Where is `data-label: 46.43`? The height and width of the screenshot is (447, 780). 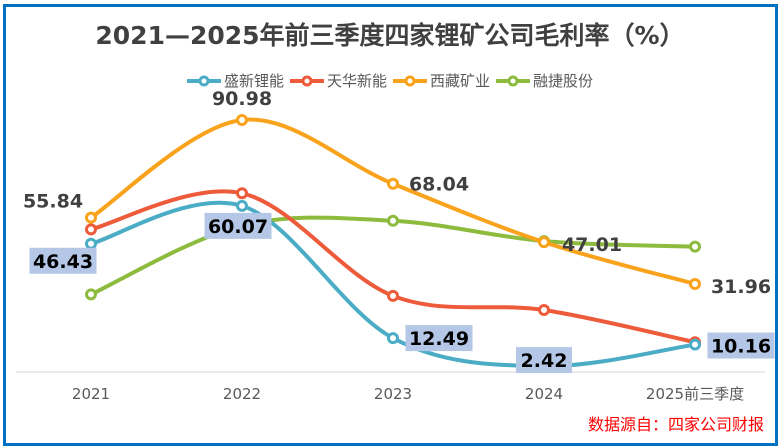 data-label: 46.43 is located at coordinates (63, 262).